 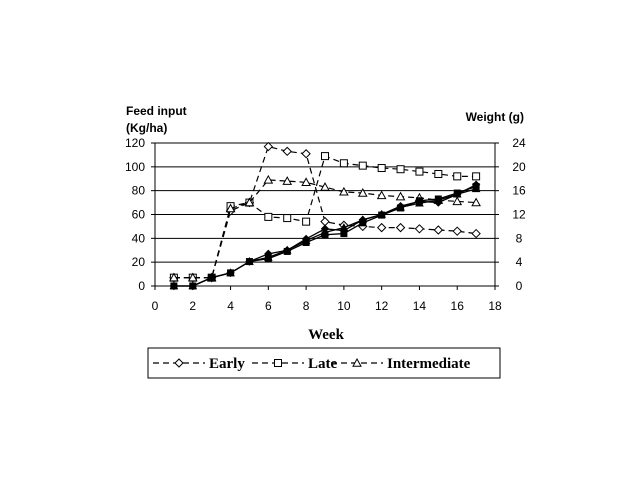 What do you see at coordinates (135, 143) in the screenshot?
I see `y-left-tick-label: 120` at bounding box center [135, 143].